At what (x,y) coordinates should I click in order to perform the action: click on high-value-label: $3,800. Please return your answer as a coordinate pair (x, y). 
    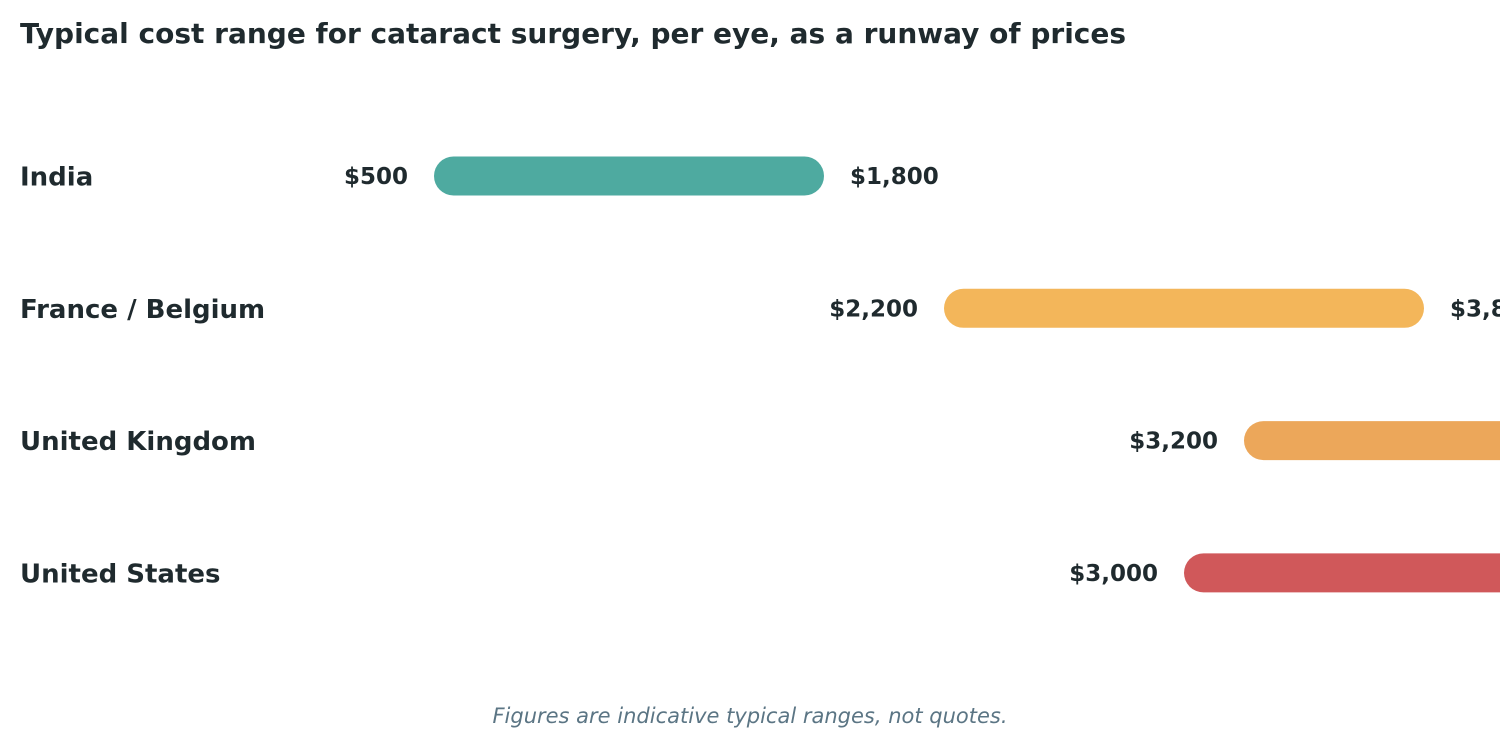
    Looking at the image, I should click on (1475, 309).